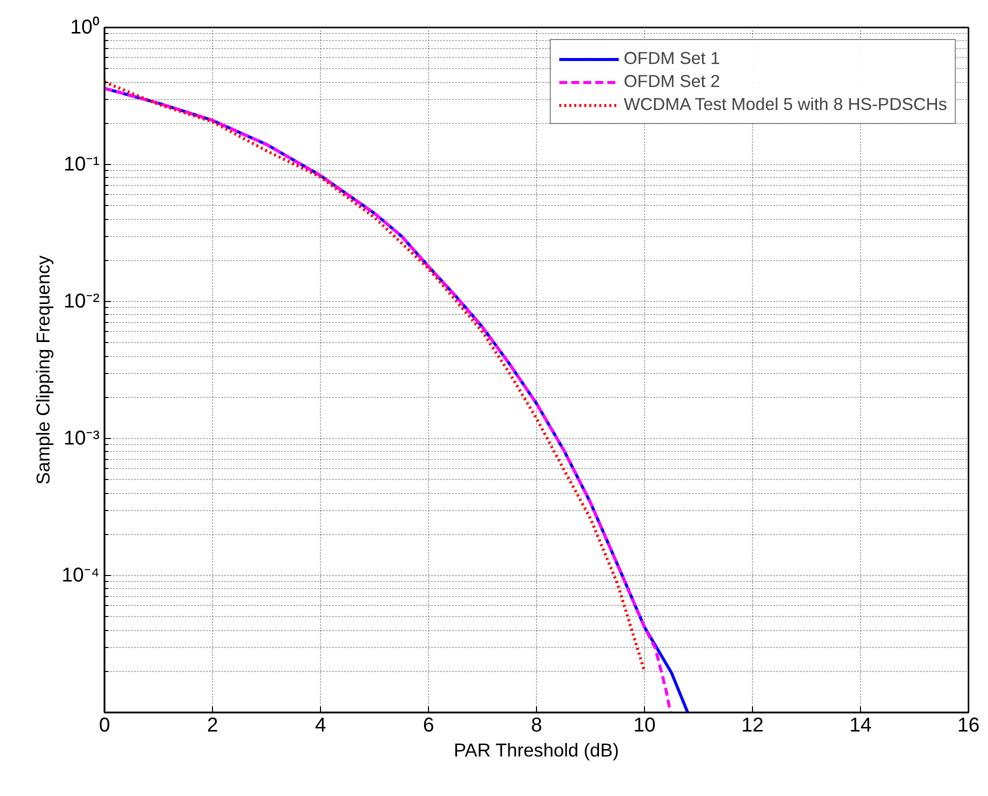  What do you see at coordinates (212, 725) in the screenshot?
I see `x-tick-label: 2` at bounding box center [212, 725].